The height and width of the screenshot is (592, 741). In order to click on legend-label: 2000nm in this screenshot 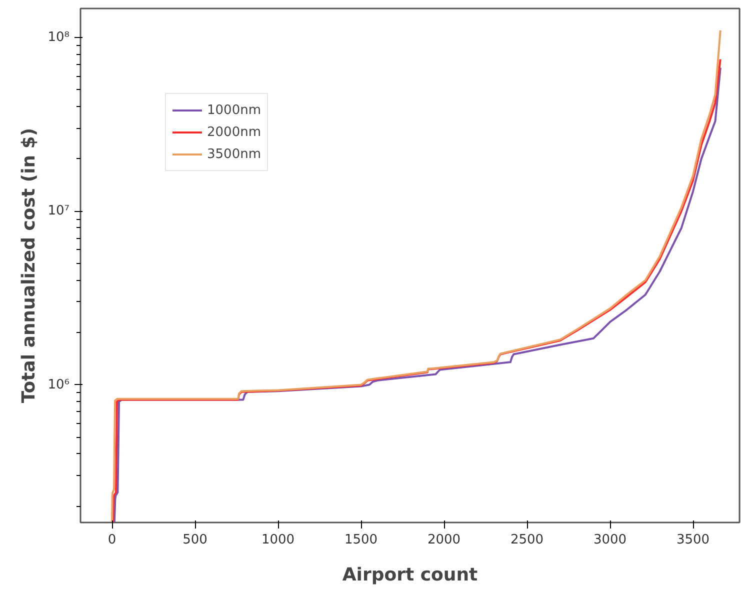, I will do `click(234, 132)`.